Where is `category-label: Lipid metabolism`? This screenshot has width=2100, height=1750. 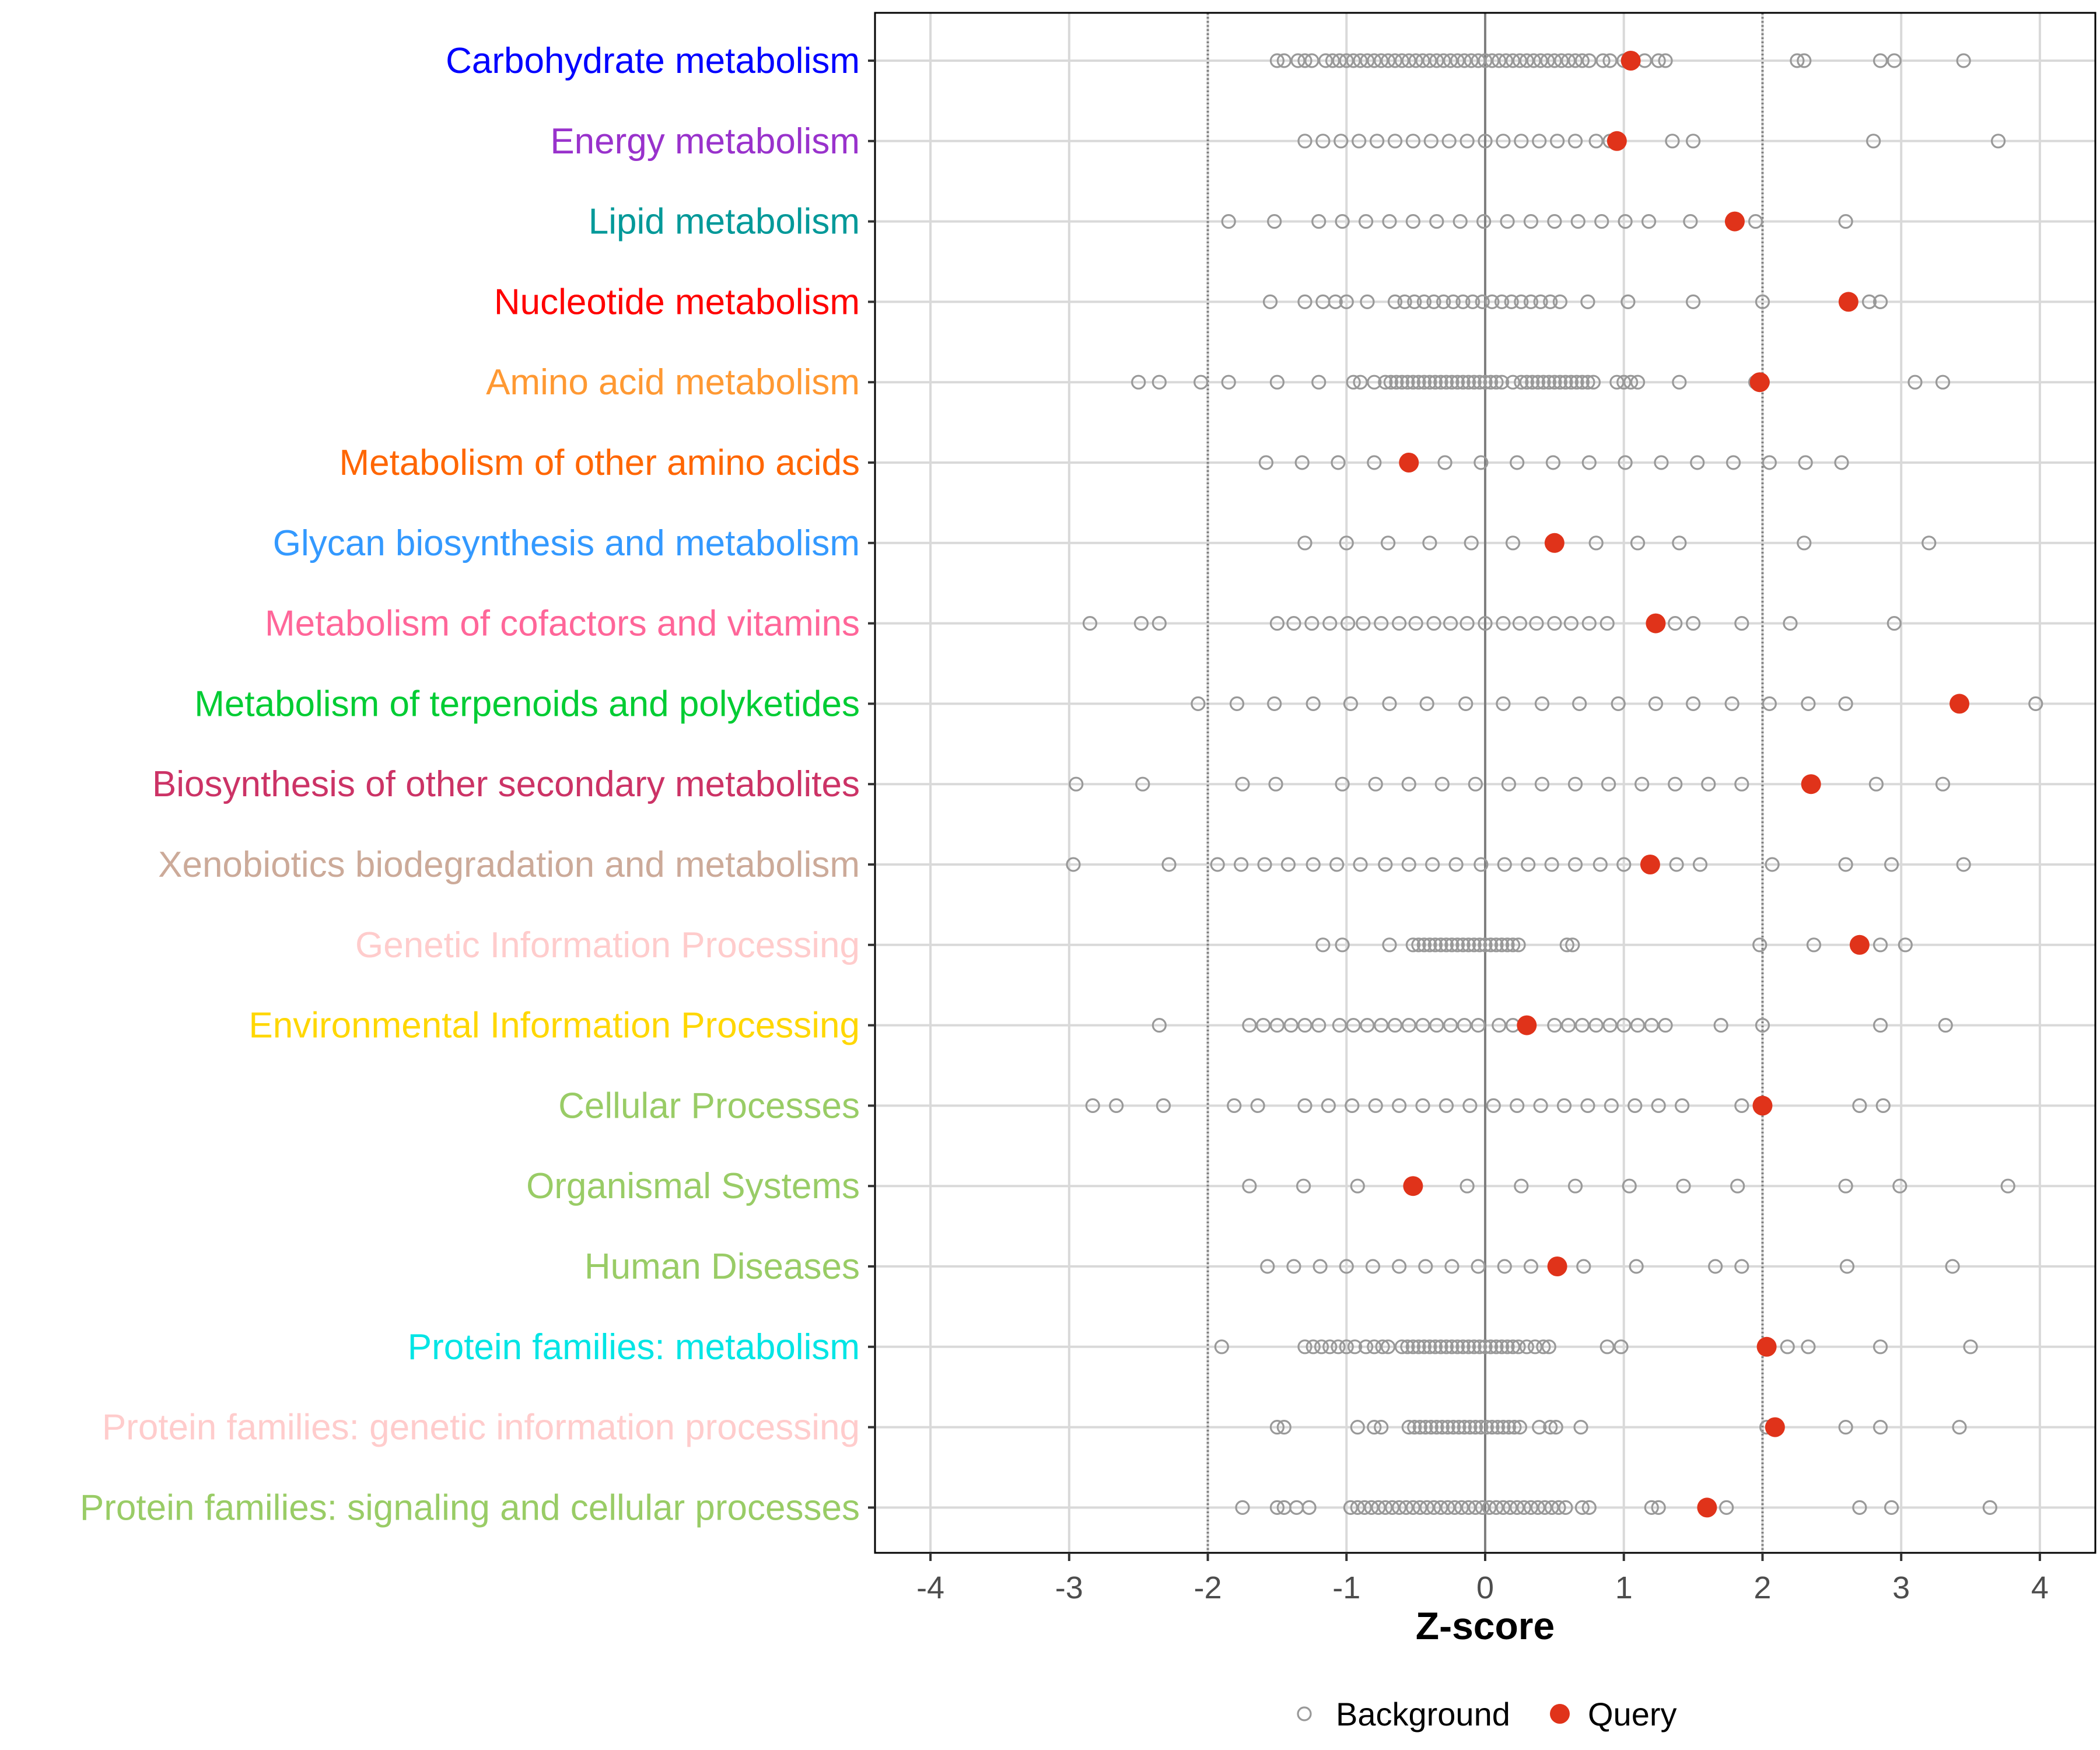
category-label: Lipid metabolism is located at coordinates (724, 222).